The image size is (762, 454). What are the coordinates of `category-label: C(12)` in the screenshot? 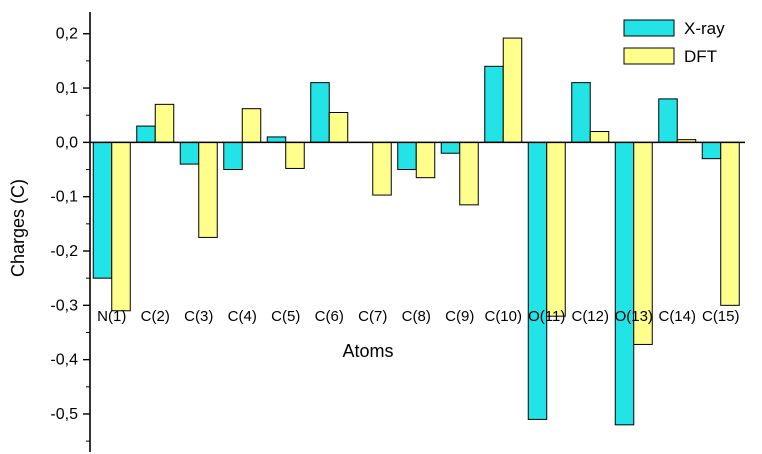 It's located at (590, 316).